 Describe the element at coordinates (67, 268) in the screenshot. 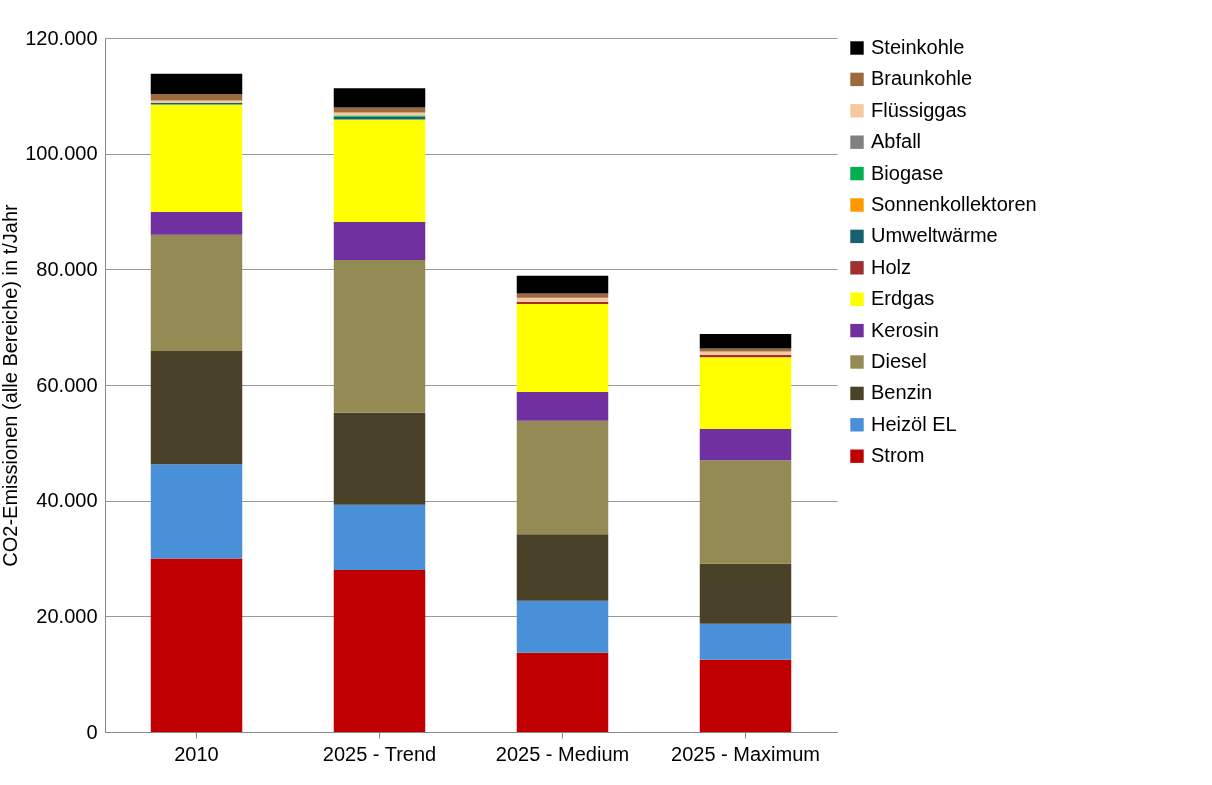

I see `y-tick-label: 80.000` at that location.